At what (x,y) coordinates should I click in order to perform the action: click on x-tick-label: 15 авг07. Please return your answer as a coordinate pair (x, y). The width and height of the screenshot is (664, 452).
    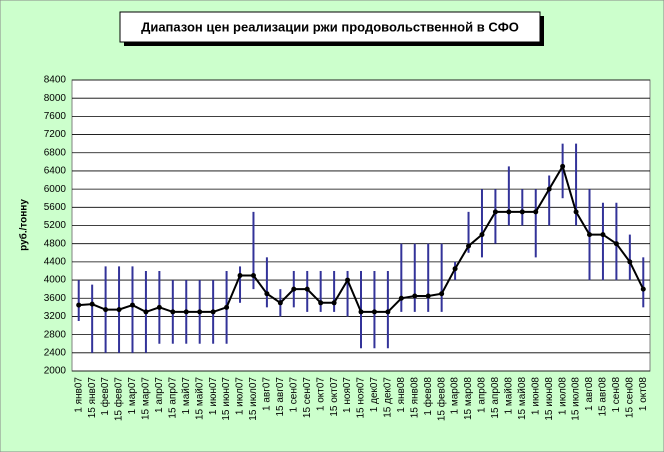
    Looking at the image, I should click on (280, 397).